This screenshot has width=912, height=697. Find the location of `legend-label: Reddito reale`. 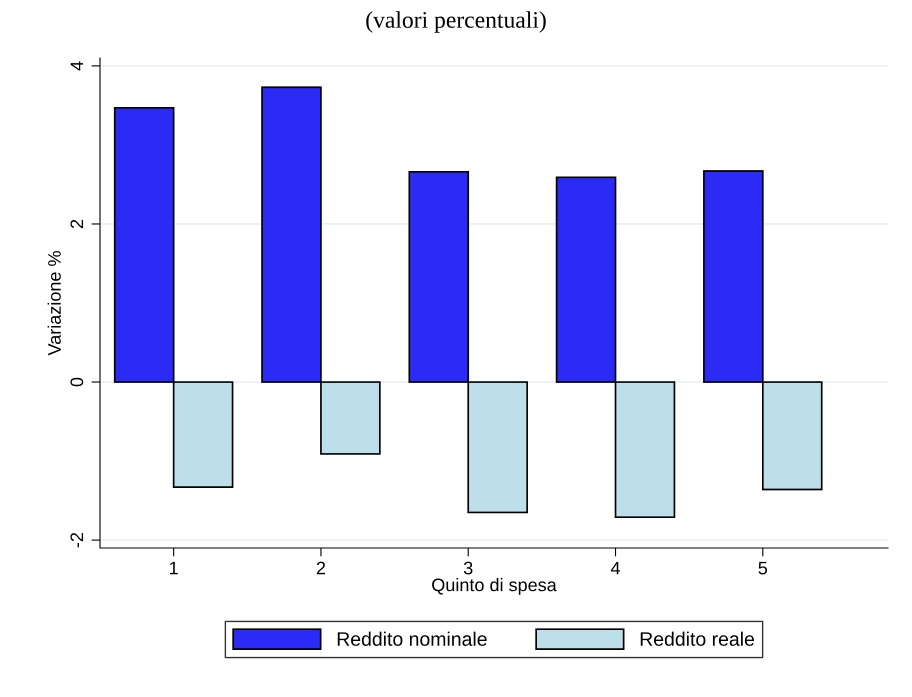

legend-label: Reddito reale is located at coordinates (697, 639).